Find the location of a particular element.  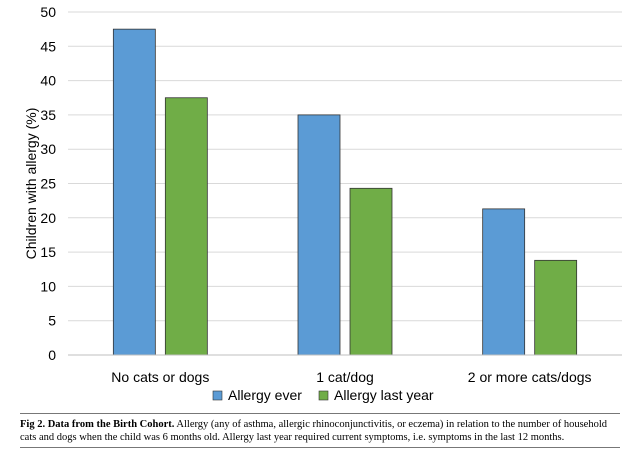

x-tick-label: No cats or dogs is located at coordinates (160, 377).